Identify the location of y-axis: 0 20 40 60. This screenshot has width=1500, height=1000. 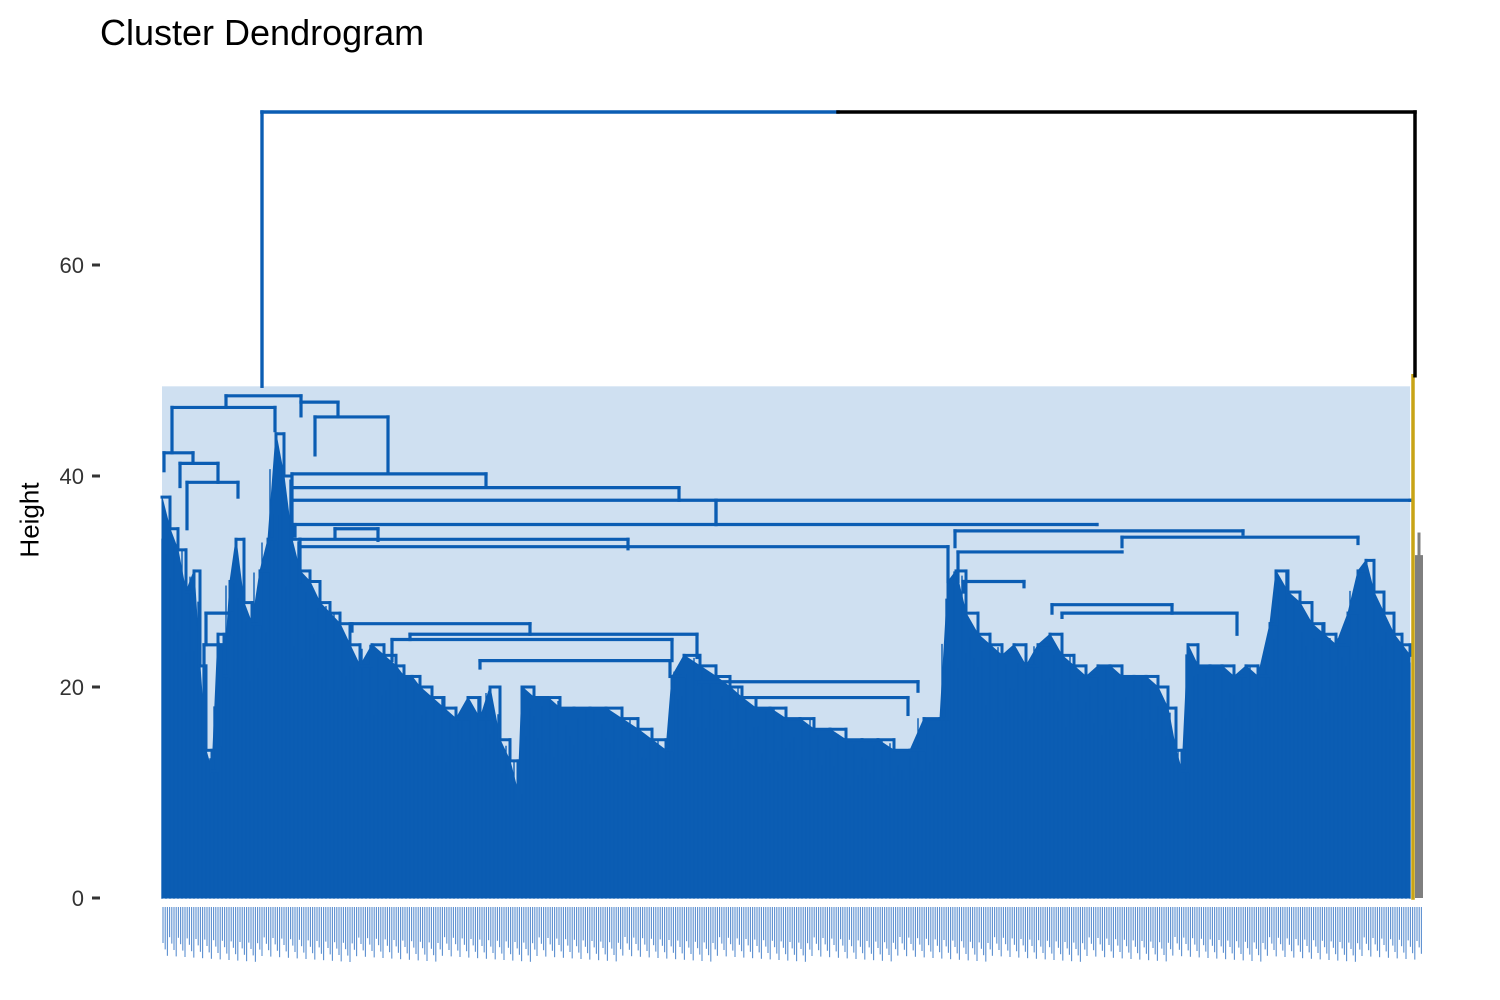
(80, 582).